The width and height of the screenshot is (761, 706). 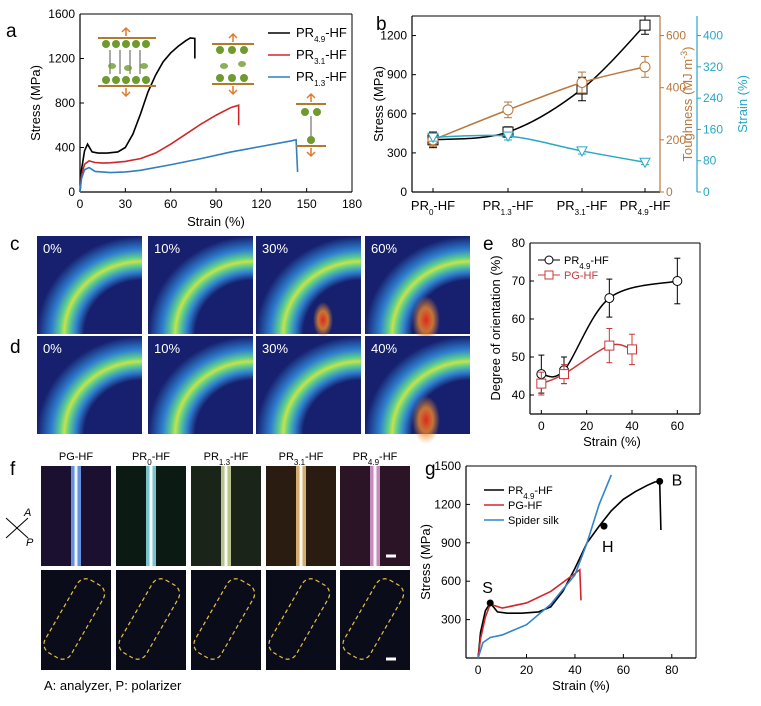 I want to click on chart-e-ylabel: Degree of orientation (%), so click(x=495, y=327).